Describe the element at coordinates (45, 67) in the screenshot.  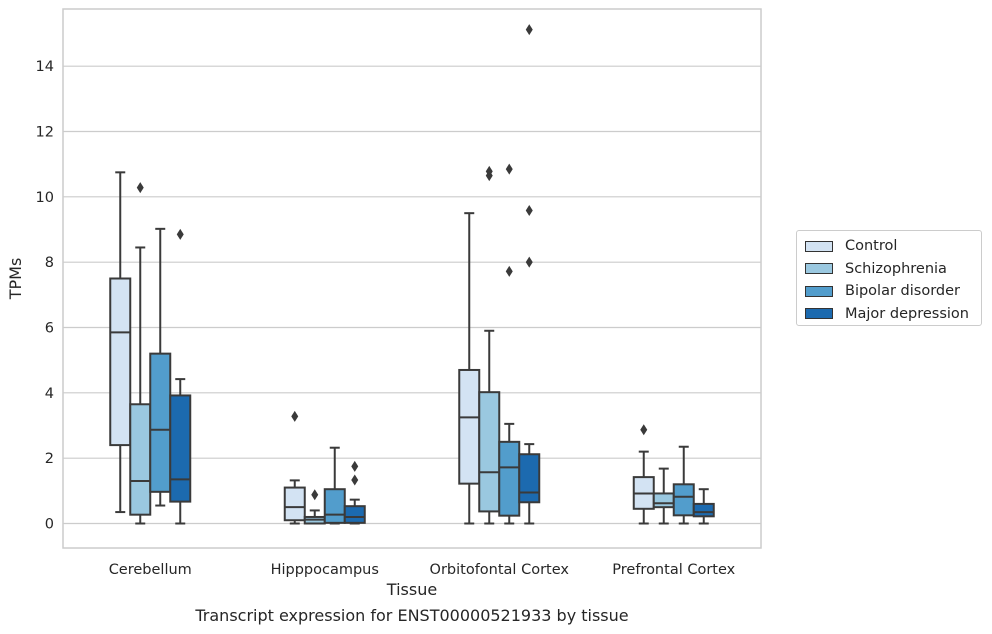
I see `y-tick-label: 14` at that location.